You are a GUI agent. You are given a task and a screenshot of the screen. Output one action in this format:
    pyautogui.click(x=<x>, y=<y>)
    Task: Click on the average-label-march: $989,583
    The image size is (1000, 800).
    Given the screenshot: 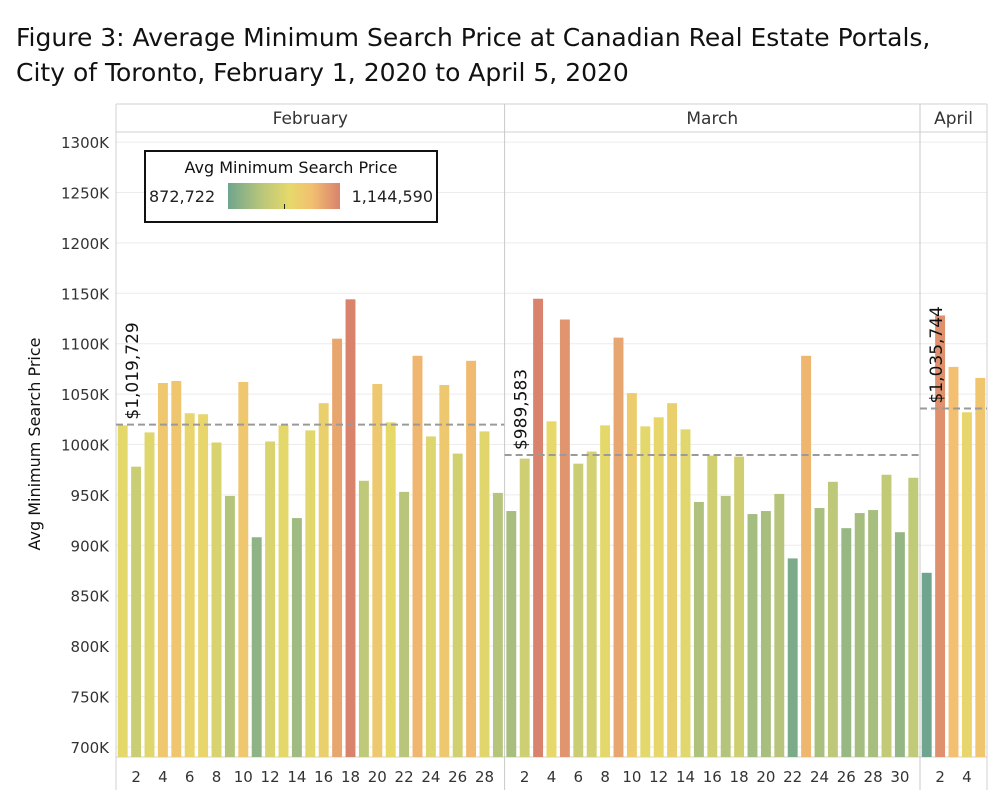 What is the action you would take?
    pyautogui.click(x=522, y=409)
    